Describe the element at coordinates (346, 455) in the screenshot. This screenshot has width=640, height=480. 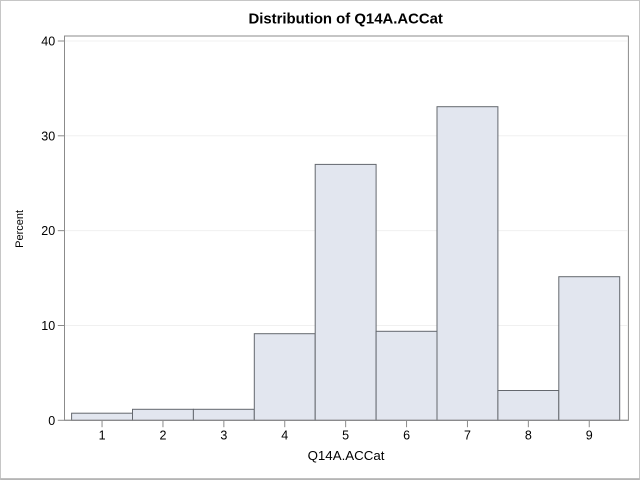
I see `svg-text: Q14A.ACCat` at that location.